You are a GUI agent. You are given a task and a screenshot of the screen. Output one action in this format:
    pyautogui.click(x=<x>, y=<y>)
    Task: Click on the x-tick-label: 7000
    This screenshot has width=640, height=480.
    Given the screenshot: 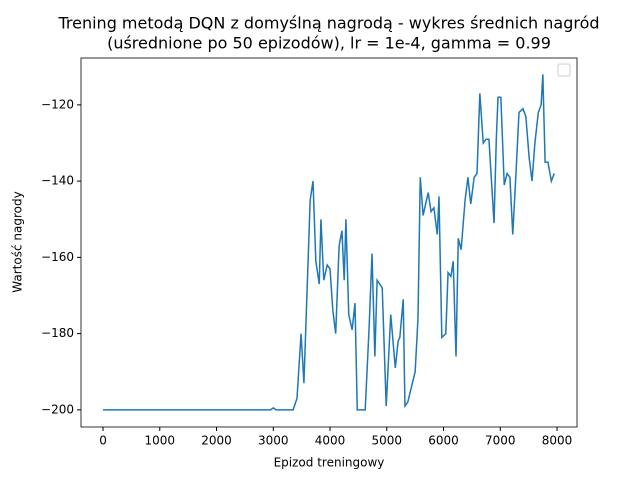 What is the action you would take?
    pyautogui.click(x=500, y=441)
    